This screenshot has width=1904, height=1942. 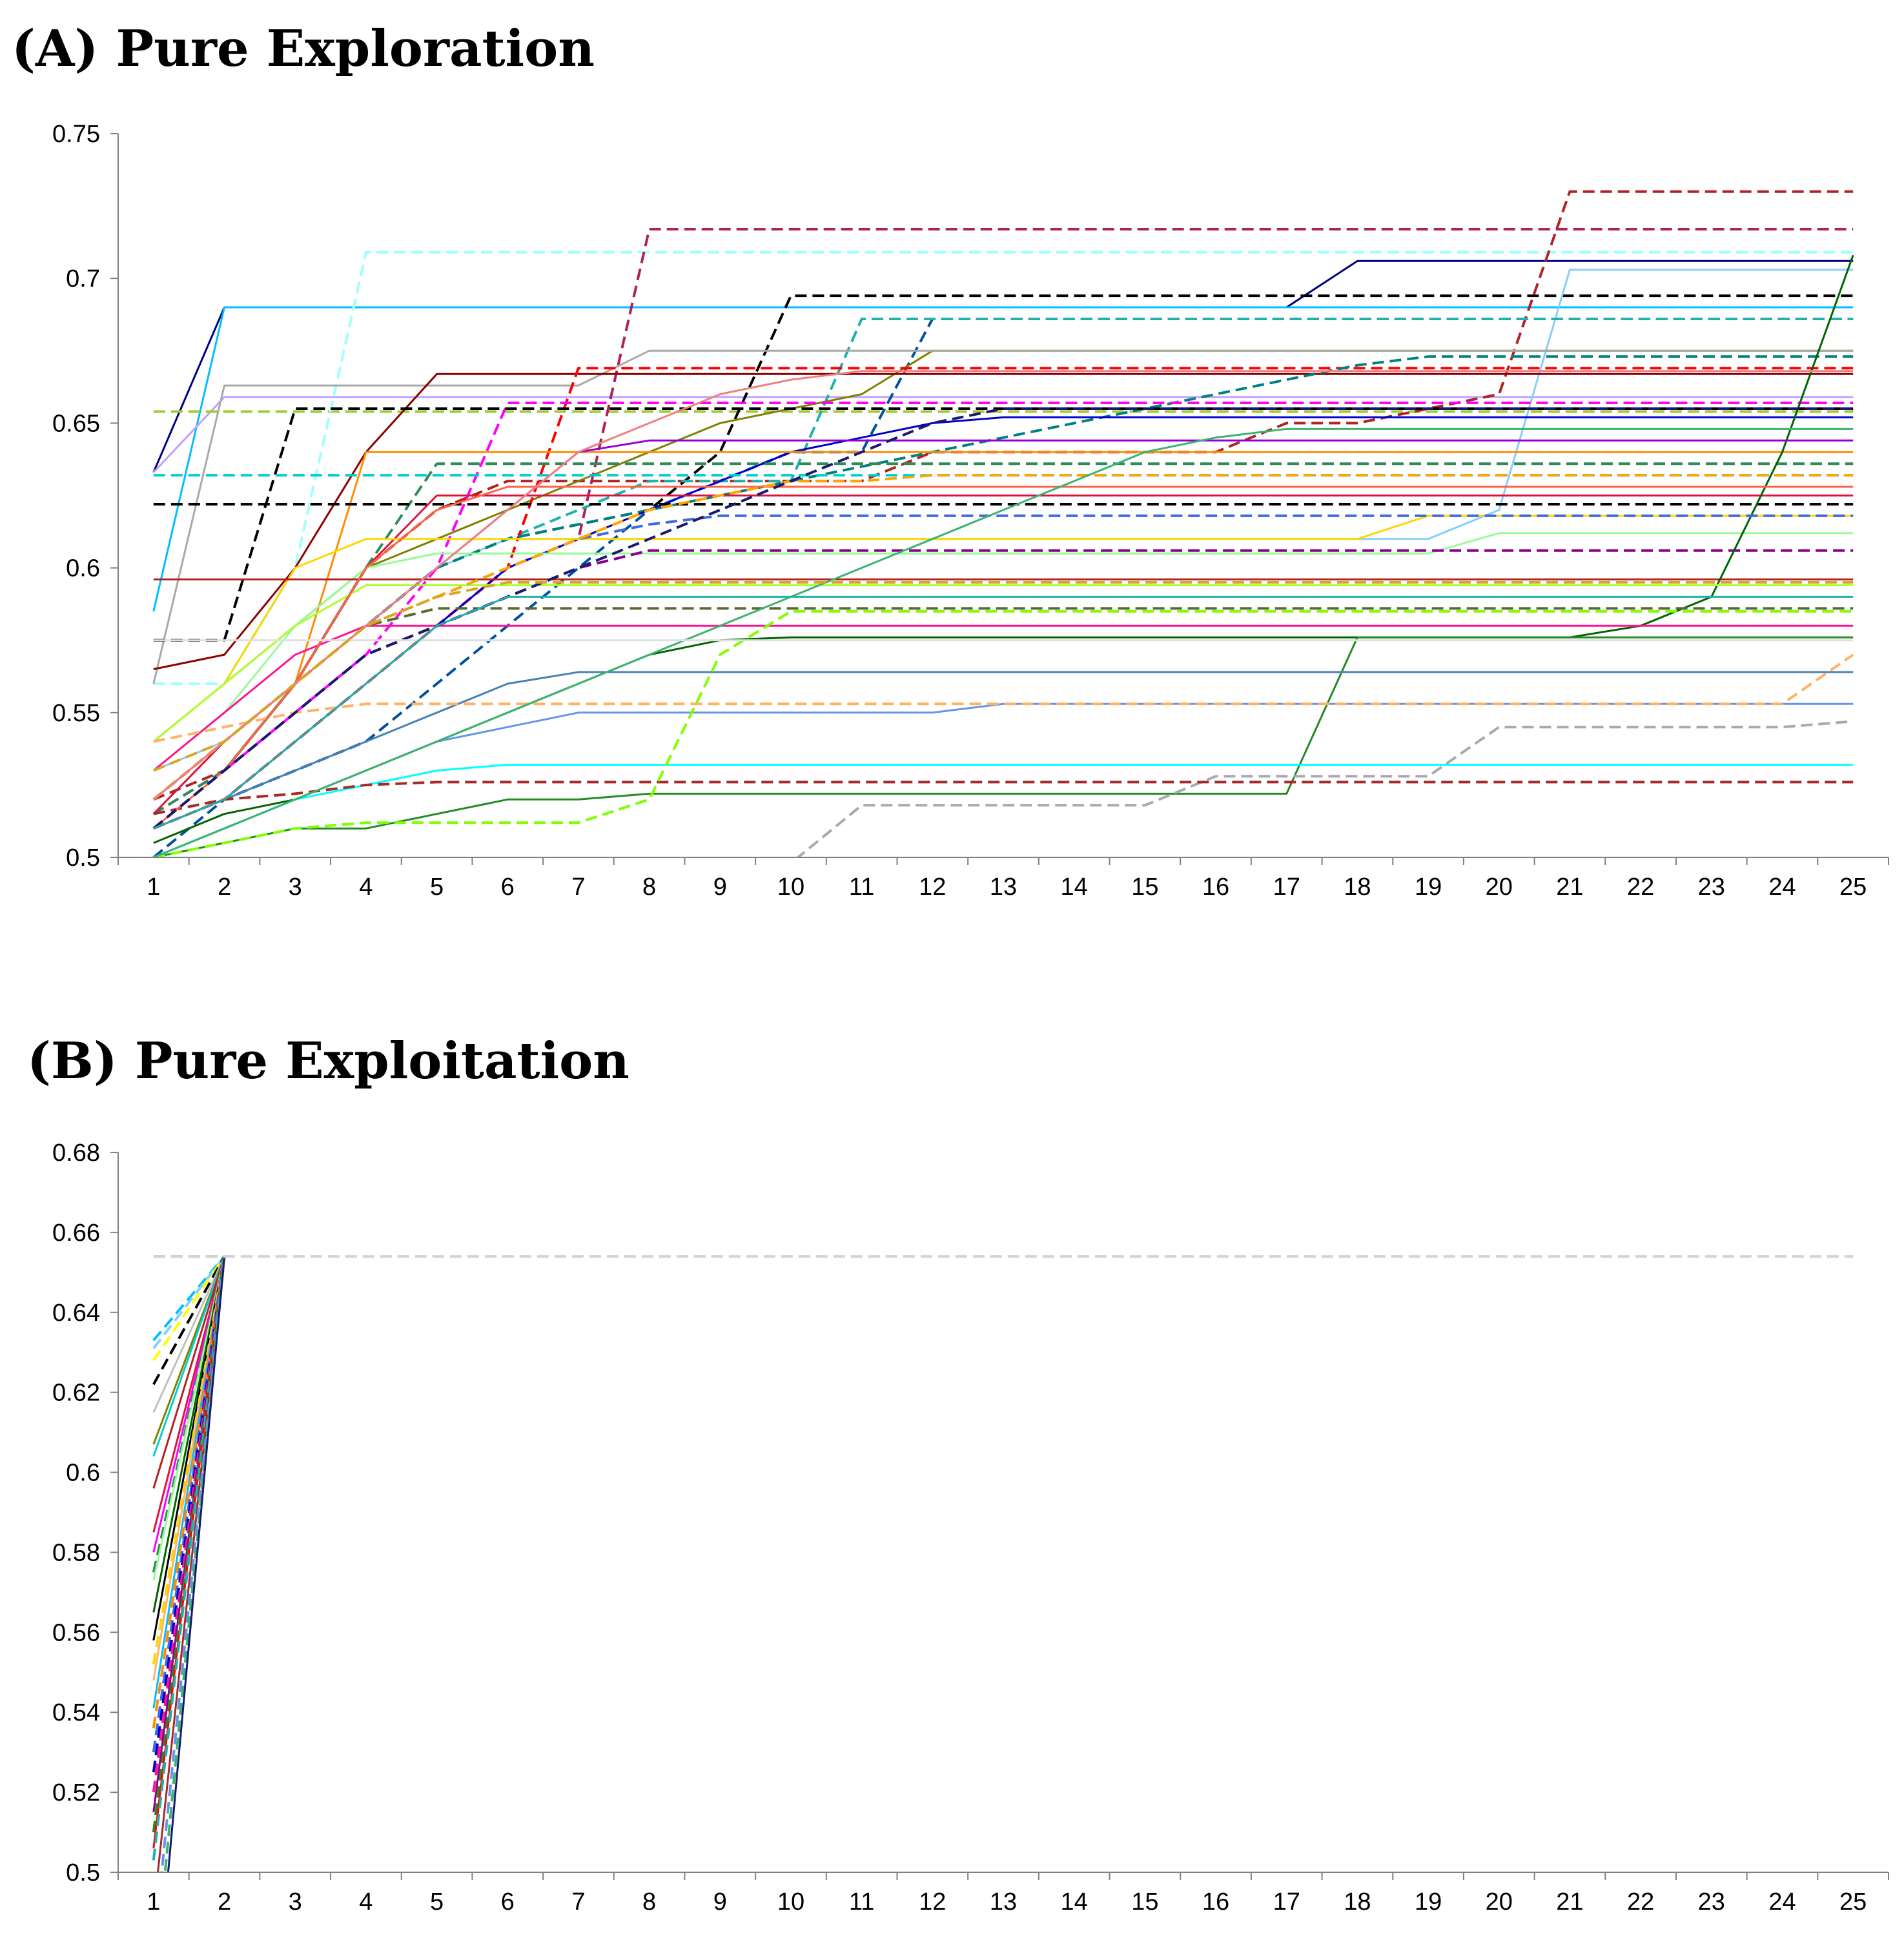 I want to click on chart-a-x-tick-label: 25, so click(x=1853, y=887).